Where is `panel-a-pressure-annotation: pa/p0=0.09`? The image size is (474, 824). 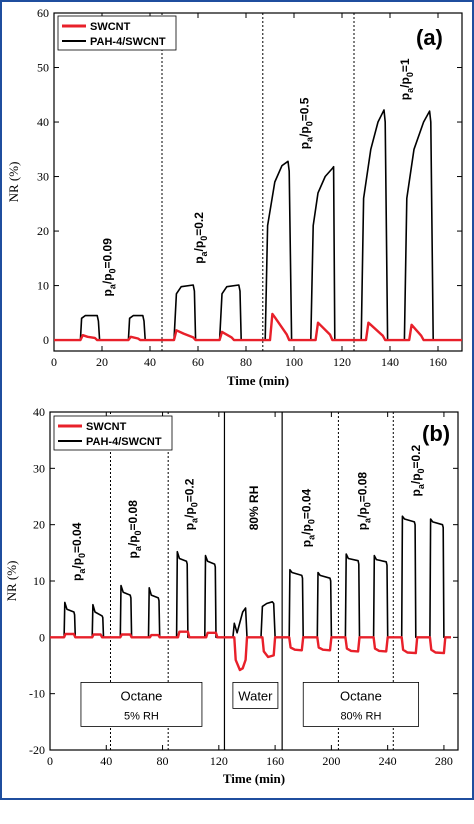
panel-a-pressure-annotation: pa/p0=0.09 is located at coordinates (109, 267).